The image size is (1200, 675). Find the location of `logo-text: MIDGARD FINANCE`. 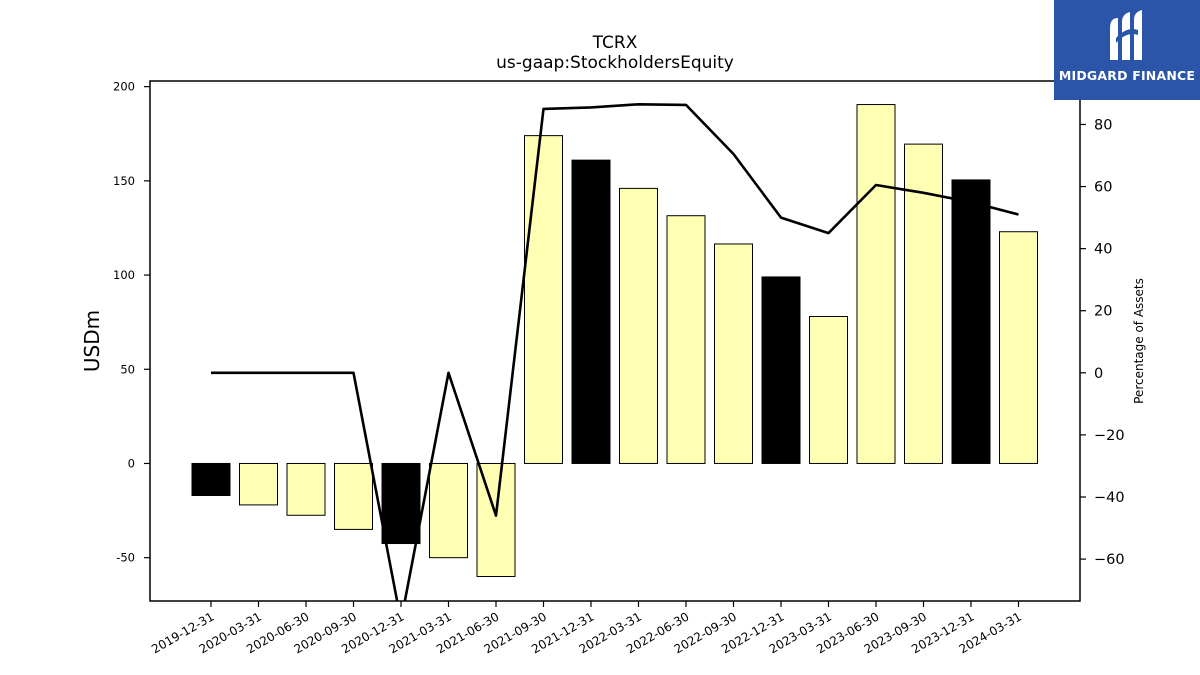

logo-text: MIDGARD FINANCE is located at coordinates (1127, 75).